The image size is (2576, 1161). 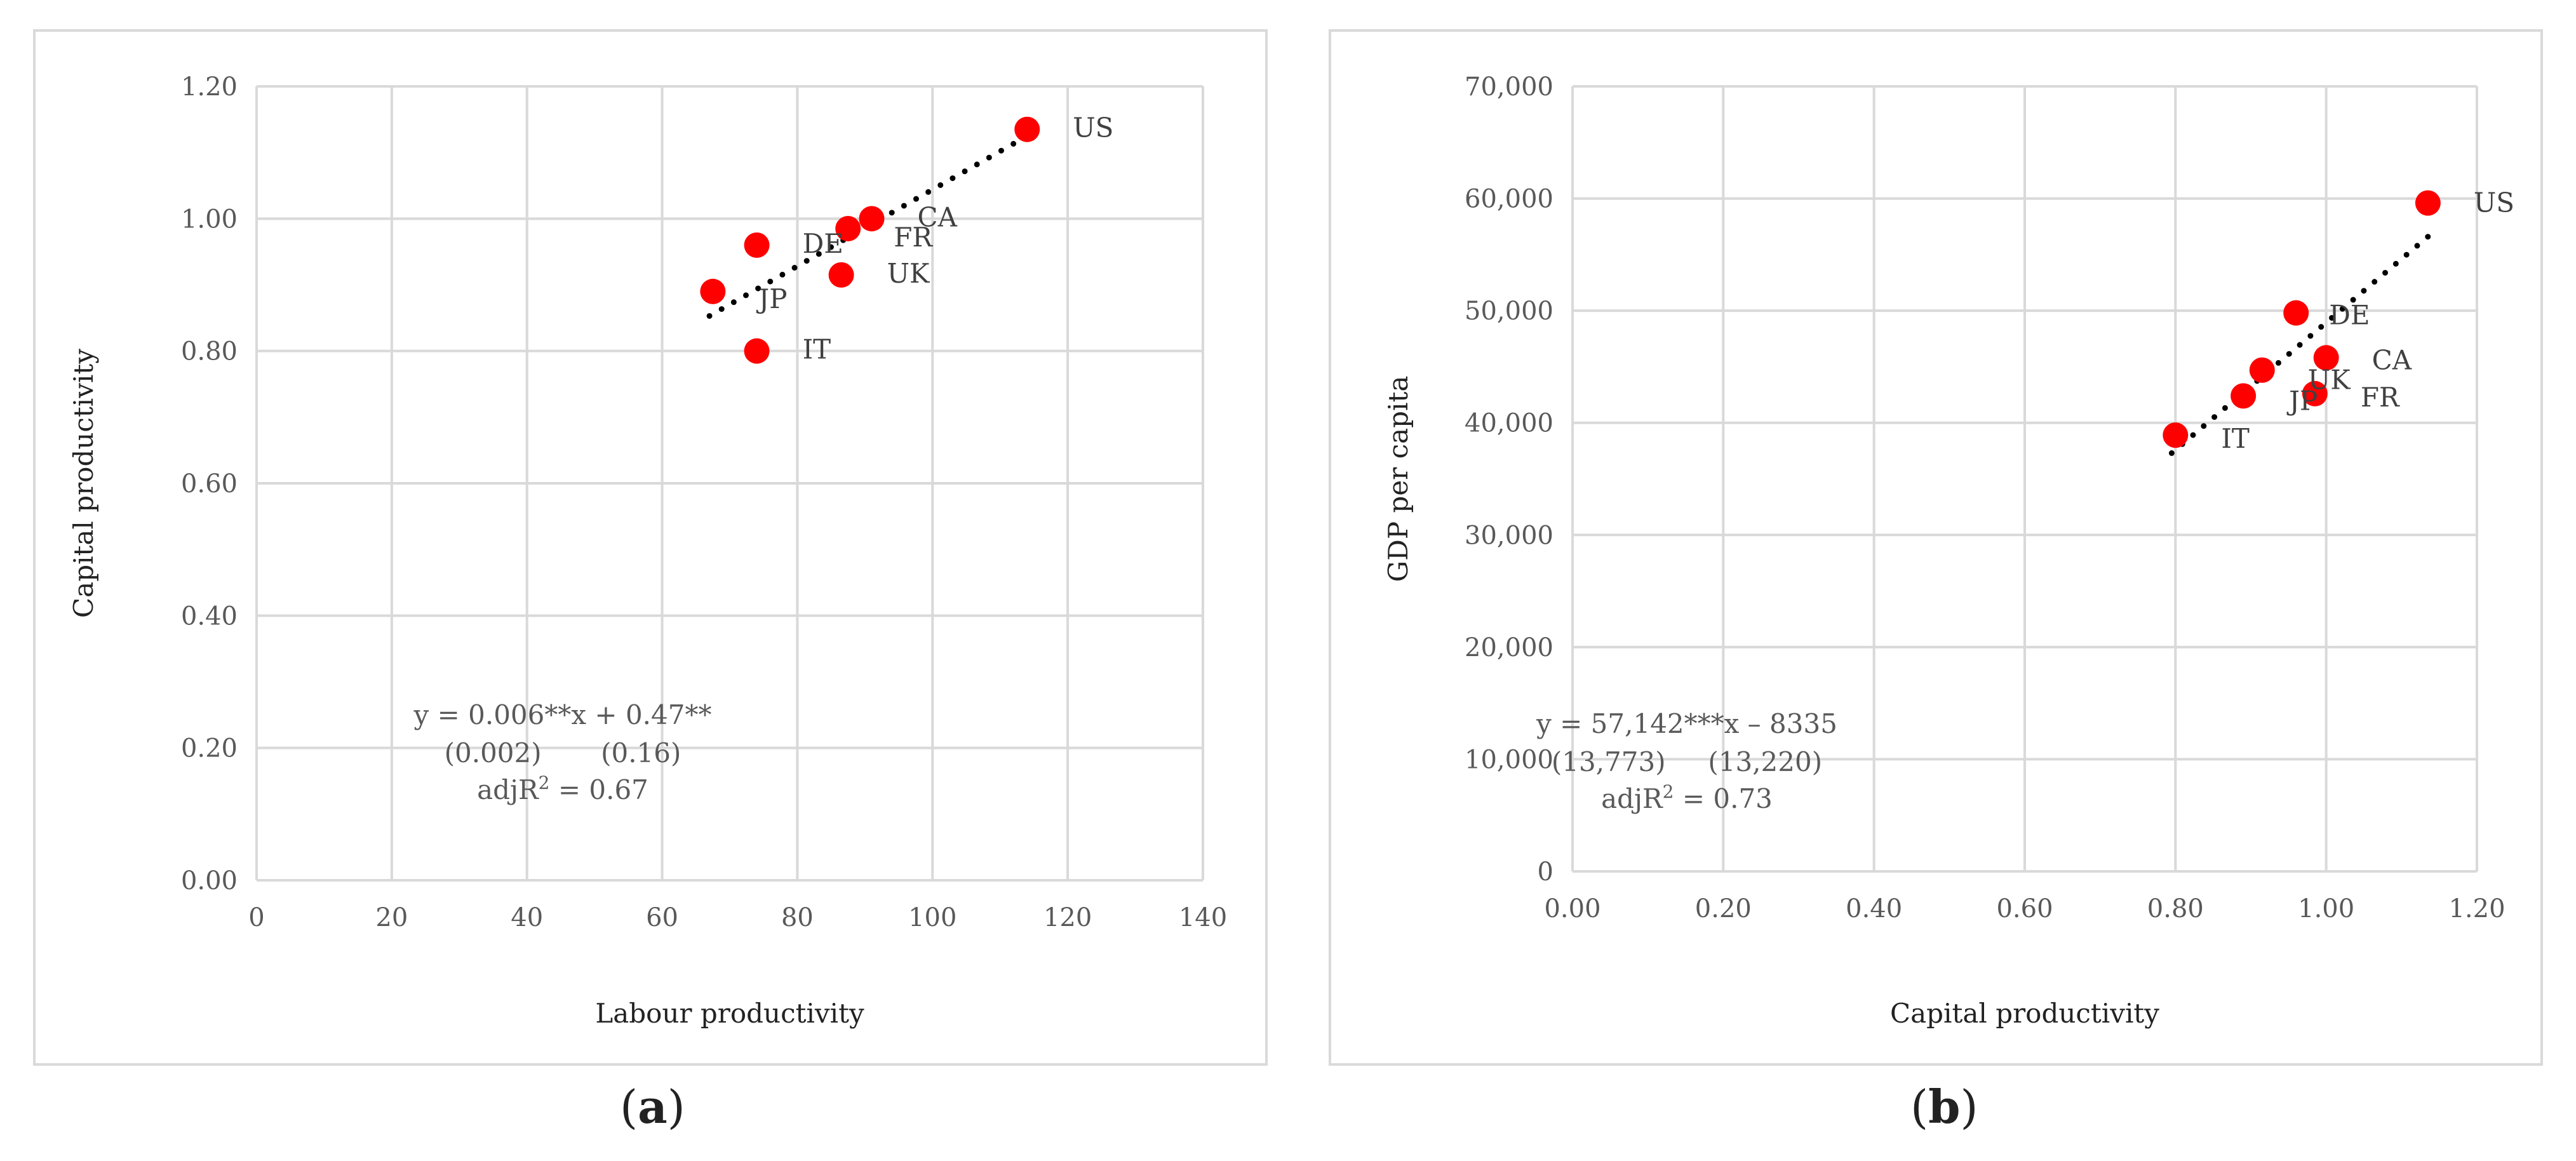 What do you see at coordinates (729, 1013) in the screenshot?
I see `x-axis-title: Labour productivity` at bounding box center [729, 1013].